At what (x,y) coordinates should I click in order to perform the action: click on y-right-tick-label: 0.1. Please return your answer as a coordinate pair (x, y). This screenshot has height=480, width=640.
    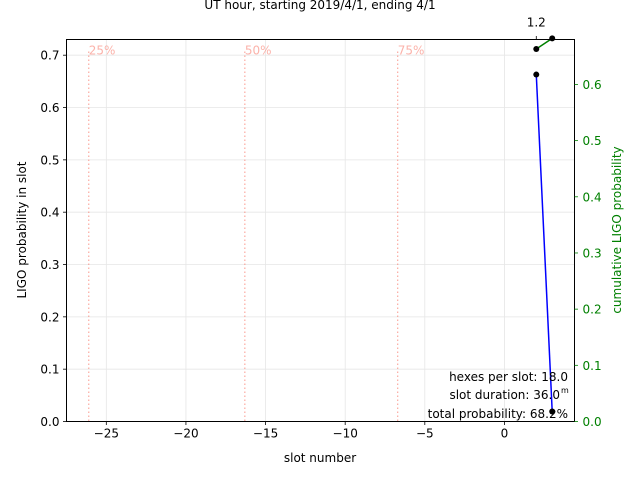
    Looking at the image, I should click on (592, 366).